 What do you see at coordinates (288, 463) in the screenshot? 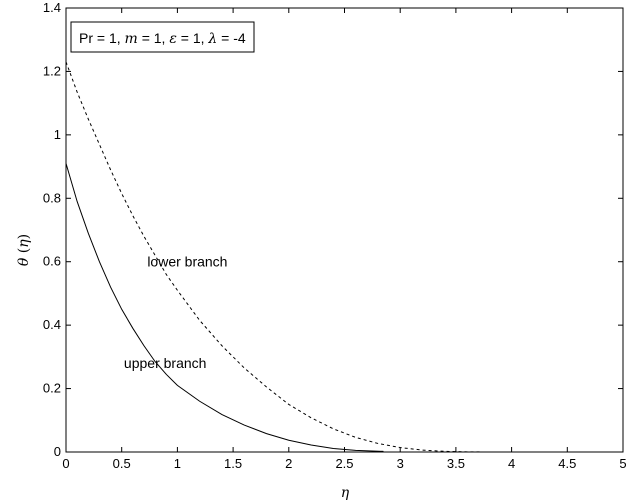
I see `x-tick-label: 2` at bounding box center [288, 463].